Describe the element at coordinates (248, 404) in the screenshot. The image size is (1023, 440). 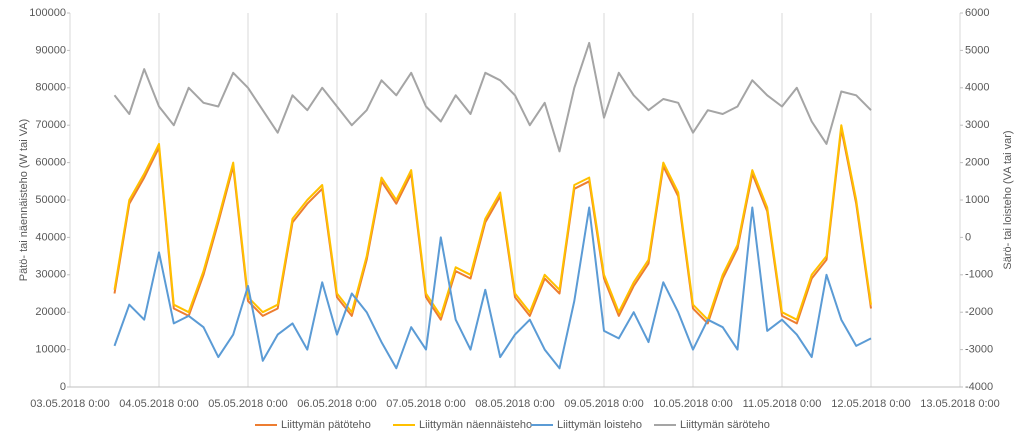
I see `x-tick-label: 05.05.2018 0:00` at that location.